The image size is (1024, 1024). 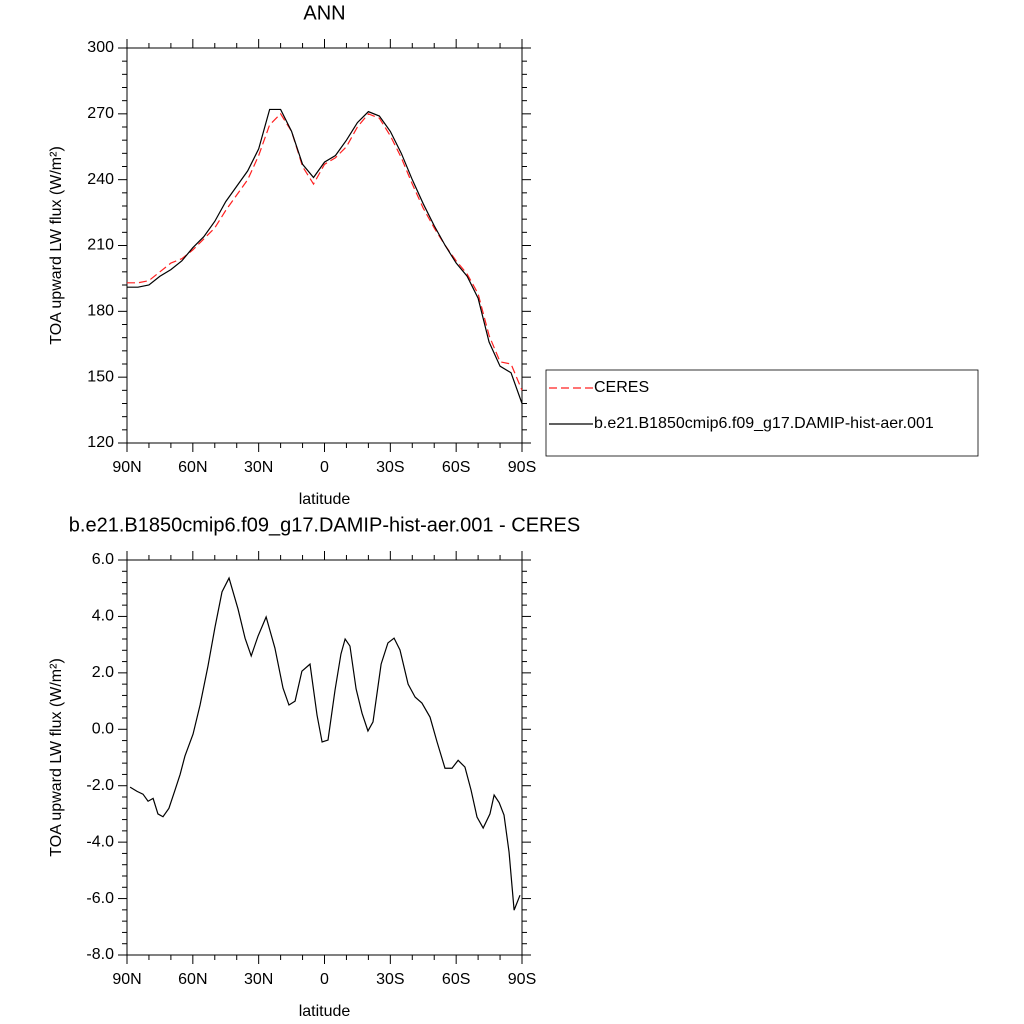 I want to click on y-tick-label: -2.0, so click(x=100, y=785).